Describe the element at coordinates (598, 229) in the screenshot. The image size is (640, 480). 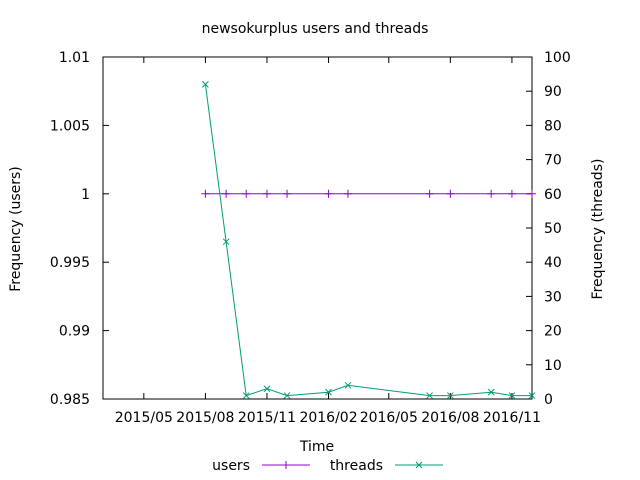
I see `y2-axis-label: Frequency (threads)` at that location.